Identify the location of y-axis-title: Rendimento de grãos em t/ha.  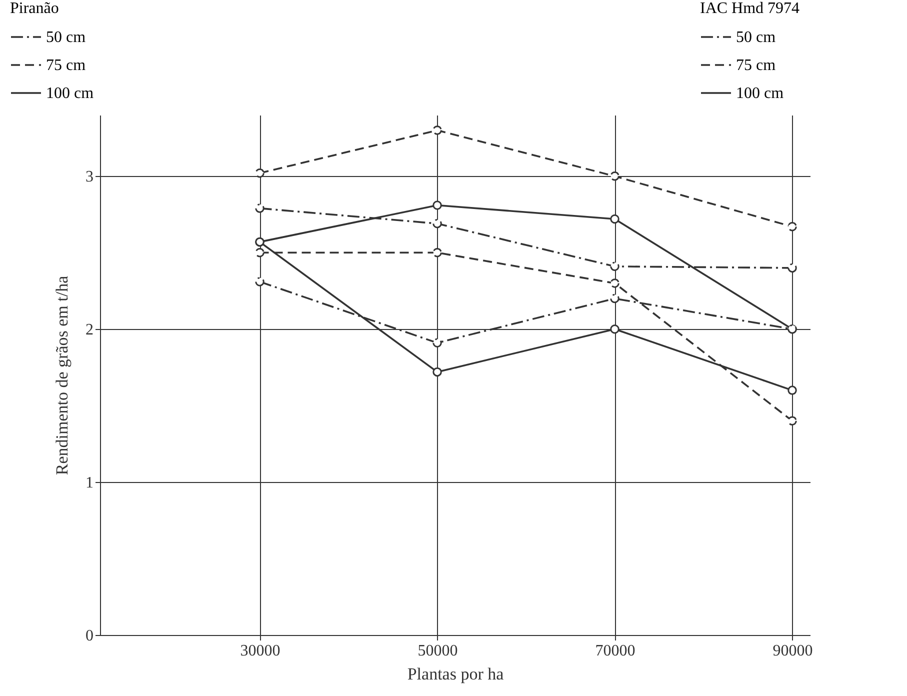
(62, 375).